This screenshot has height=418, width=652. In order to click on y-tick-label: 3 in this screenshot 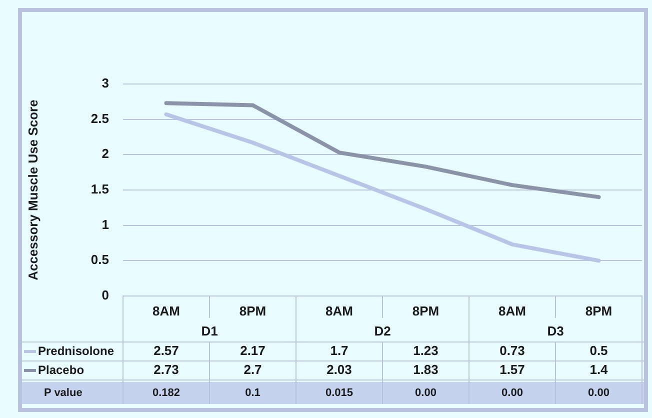, I will do `click(105, 83)`.